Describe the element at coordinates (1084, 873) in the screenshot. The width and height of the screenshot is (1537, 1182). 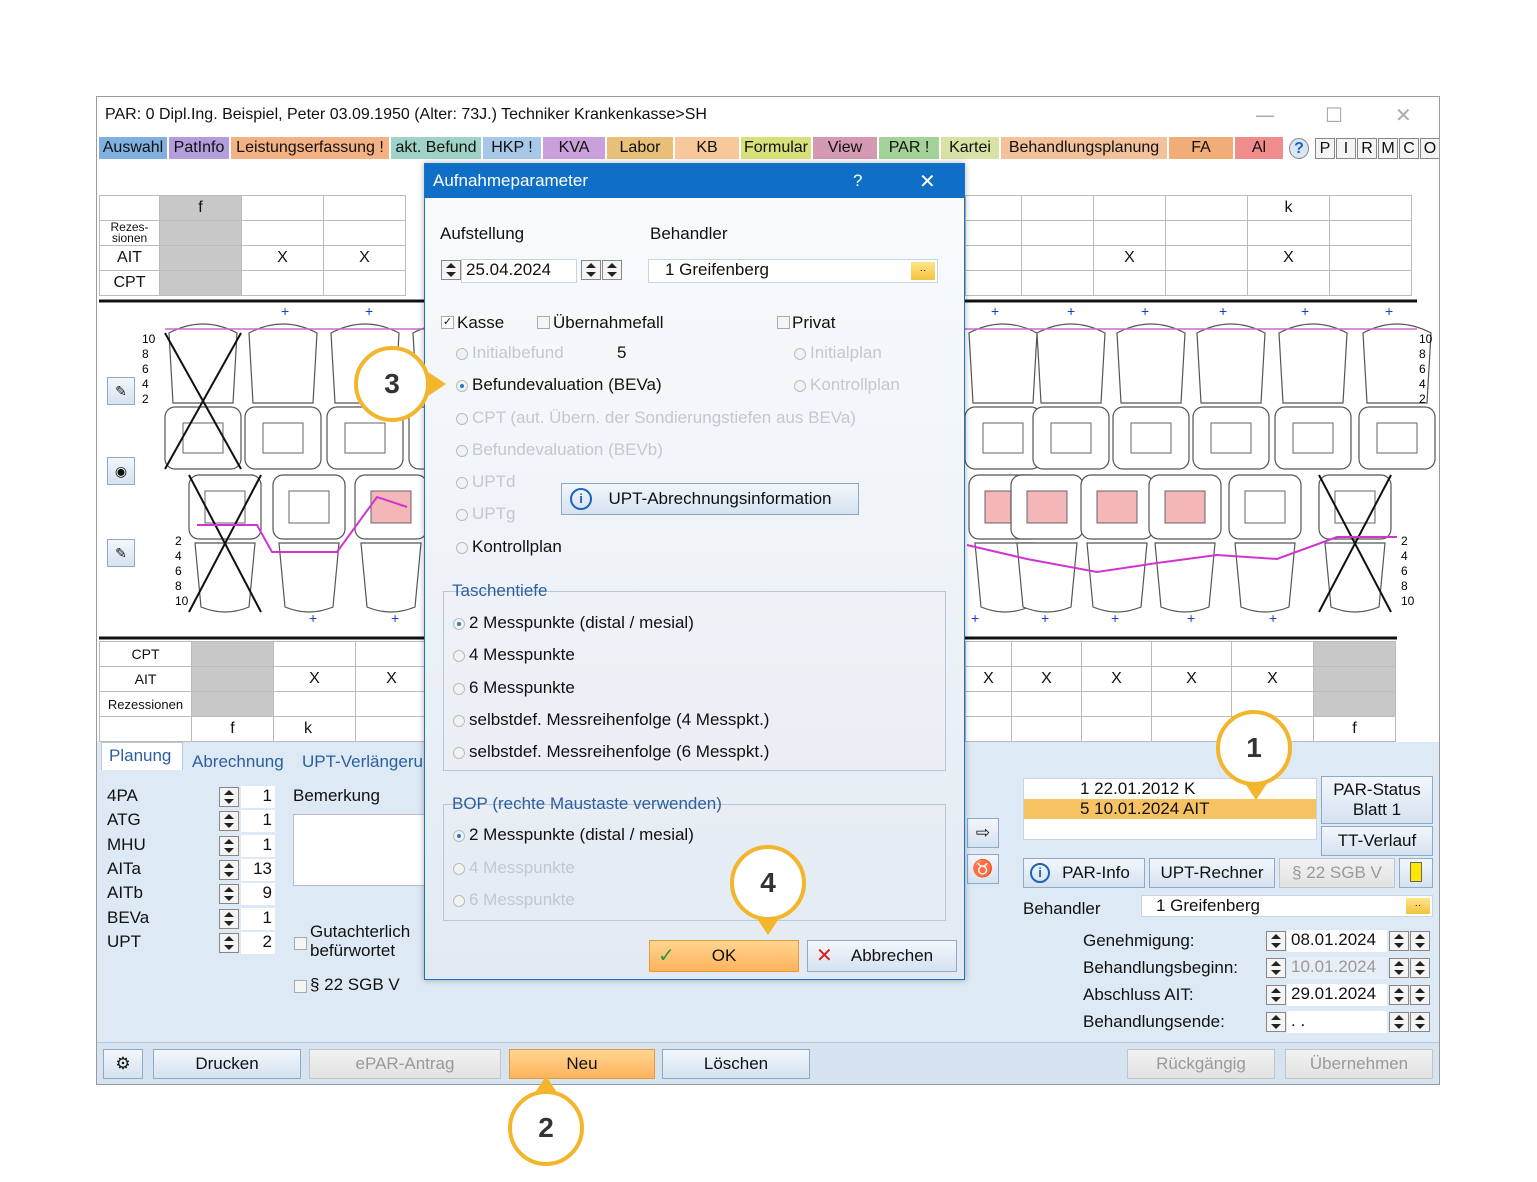
I see `par-info-button: i PAR-Info` at that location.